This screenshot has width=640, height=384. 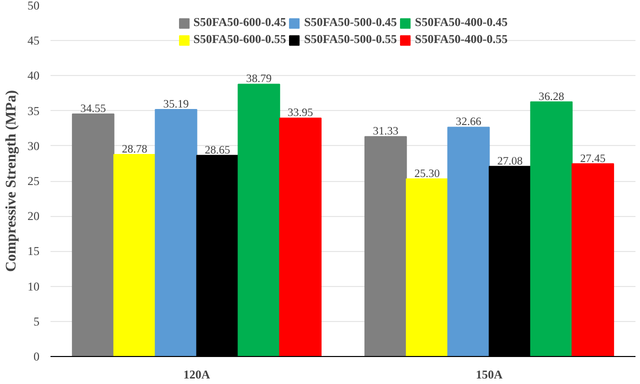 What do you see at coordinates (510, 161) in the screenshot?
I see `data-label: 27.08` at bounding box center [510, 161].